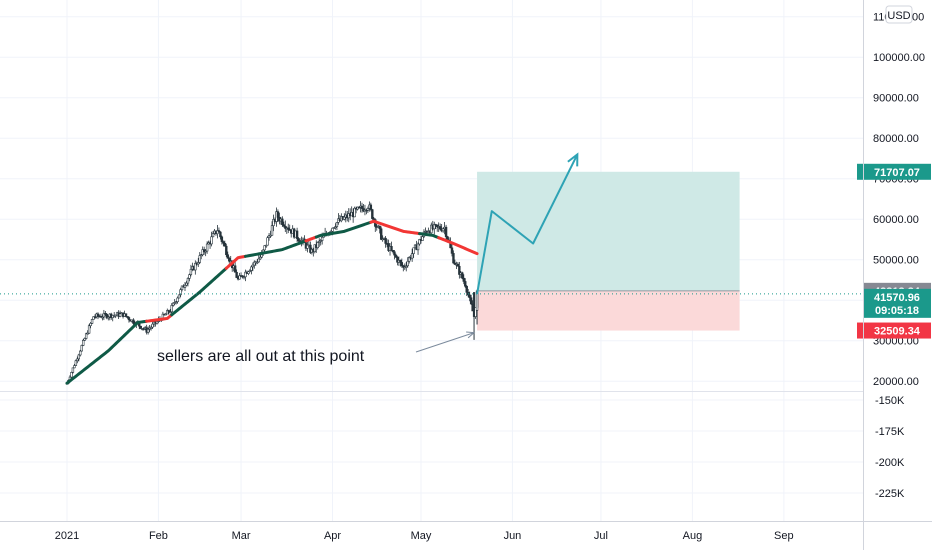  What do you see at coordinates (899, 14) in the screenshot?
I see `currency-badge: USD` at bounding box center [899, 14].